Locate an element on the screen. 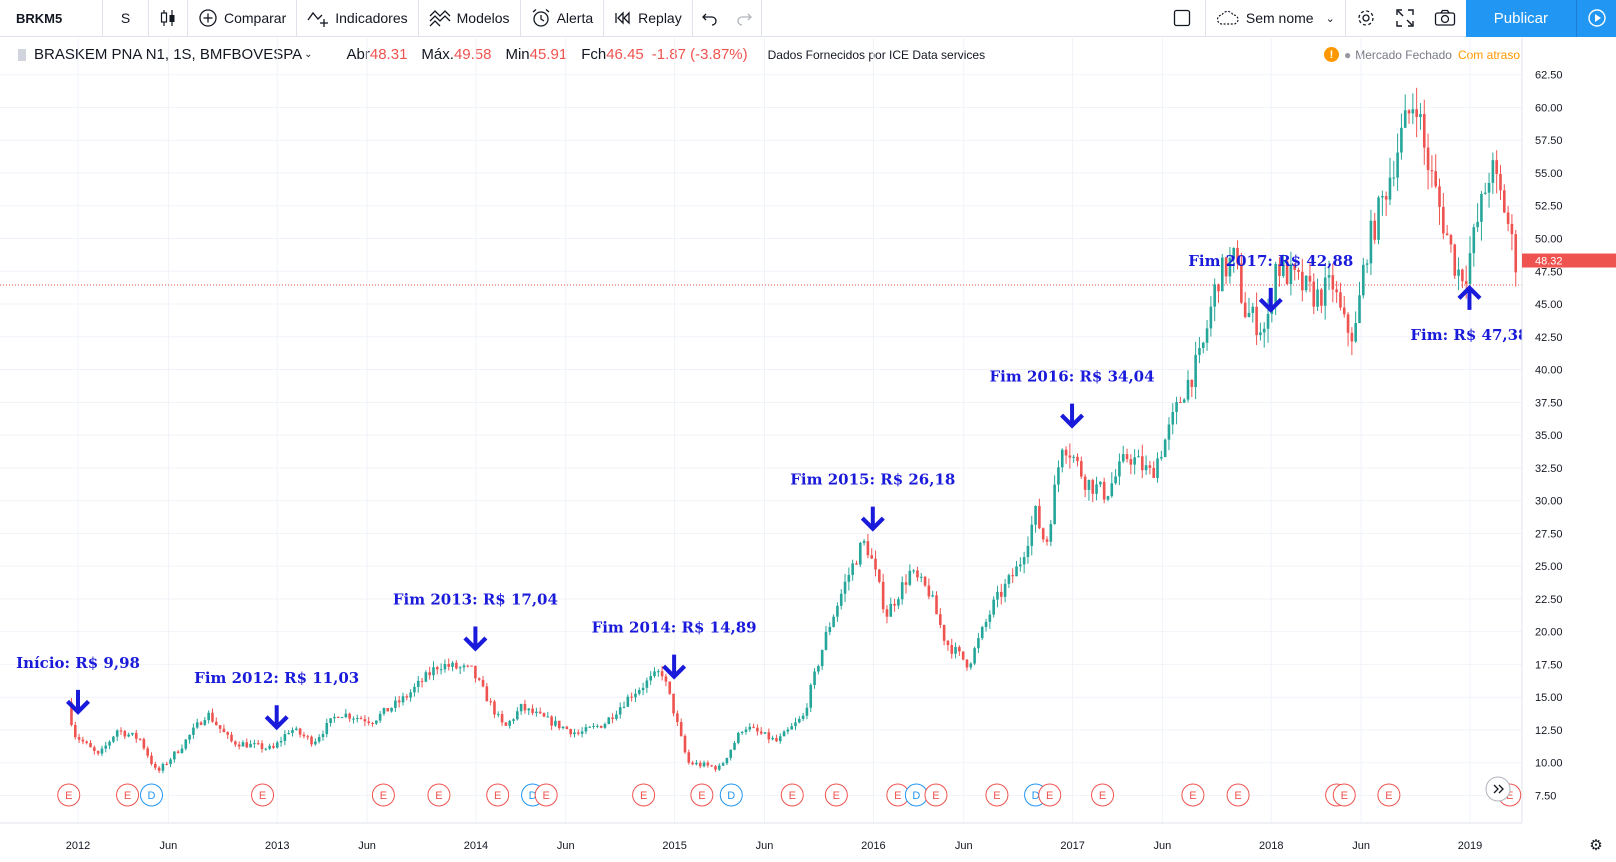 The width and height of the screenshot is (1616, 862). x-tick-label: 2012 is located at coordinates (78, 846).